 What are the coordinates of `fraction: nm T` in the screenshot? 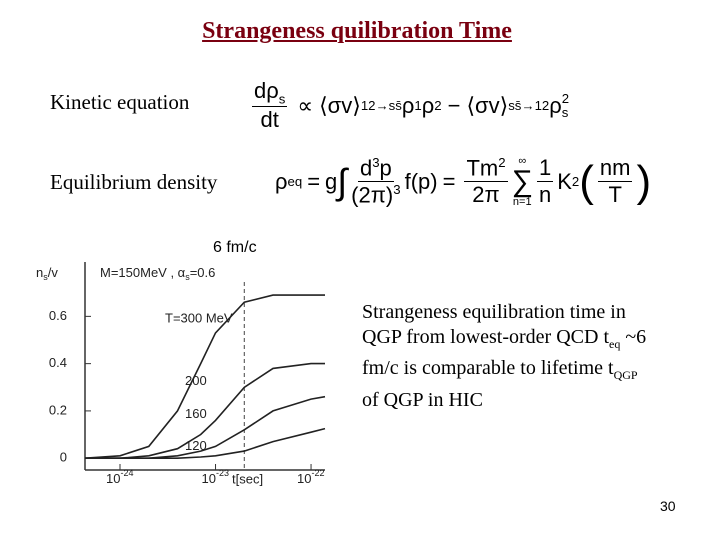 It's located at (615, 181).